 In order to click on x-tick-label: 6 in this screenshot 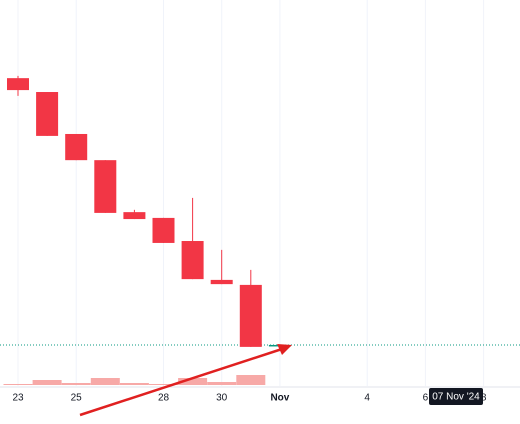, I will do `click(426, 398)`.